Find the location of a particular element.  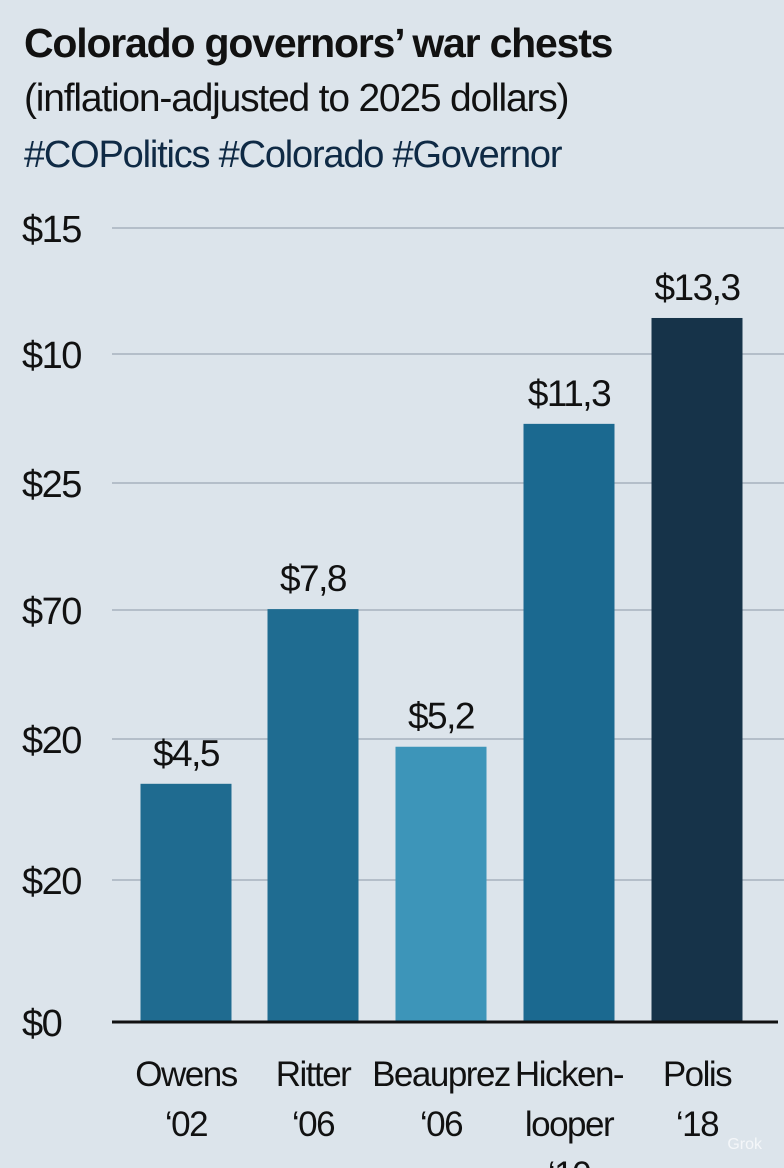

x-tick-label: ‘02 is located at coordinates (186, 1124).